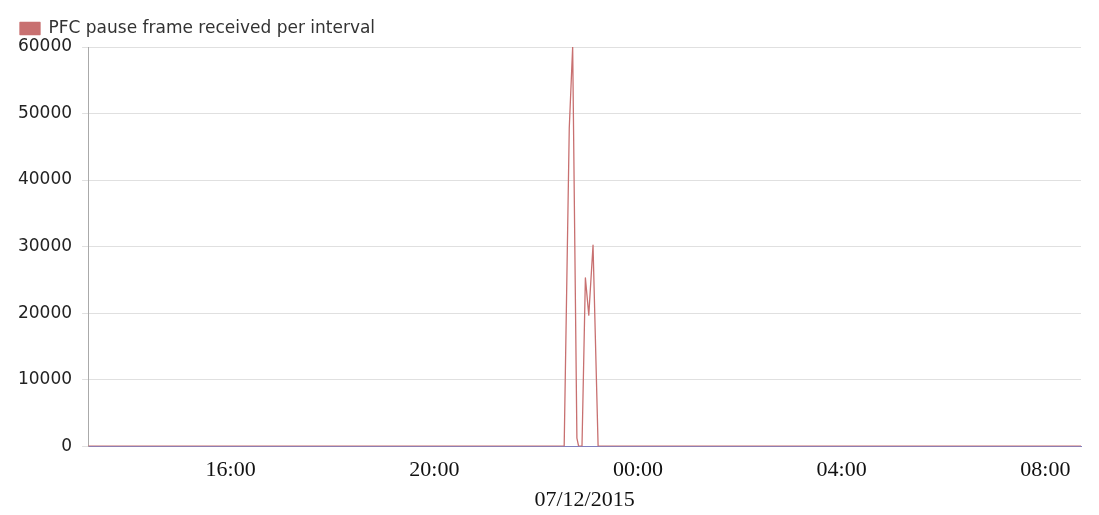  I want to click on y-tick-label: 0, so click(67, 444).